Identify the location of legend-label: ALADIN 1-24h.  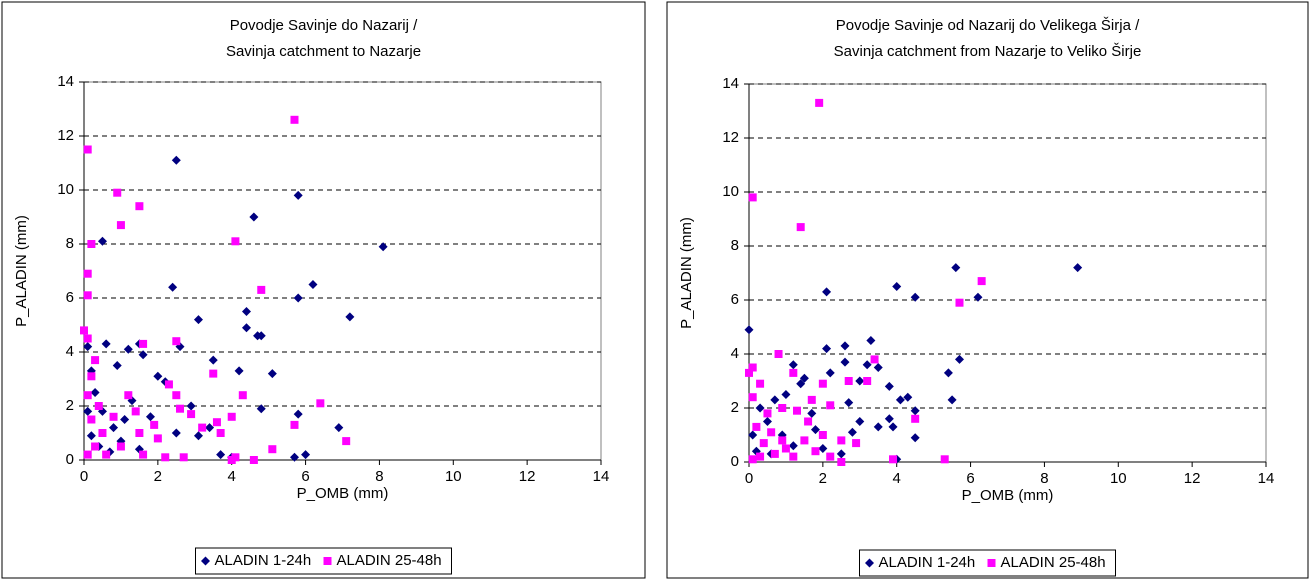
(927, 562).